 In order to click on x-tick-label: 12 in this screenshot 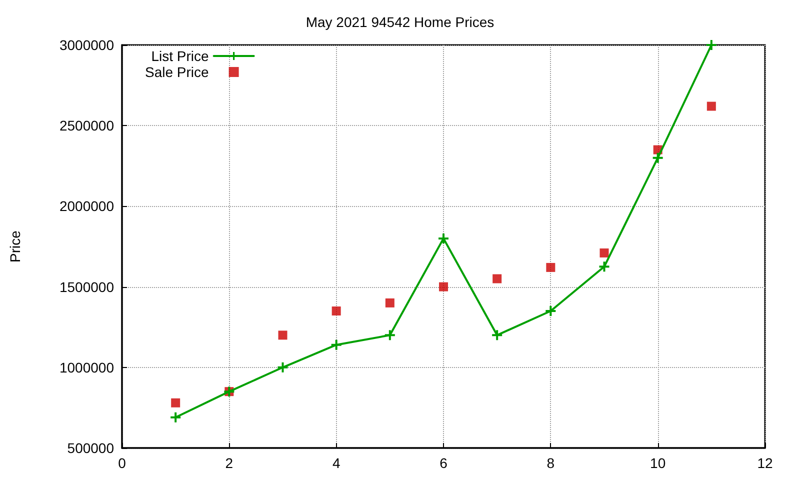, I will do `click(765, 463)`.